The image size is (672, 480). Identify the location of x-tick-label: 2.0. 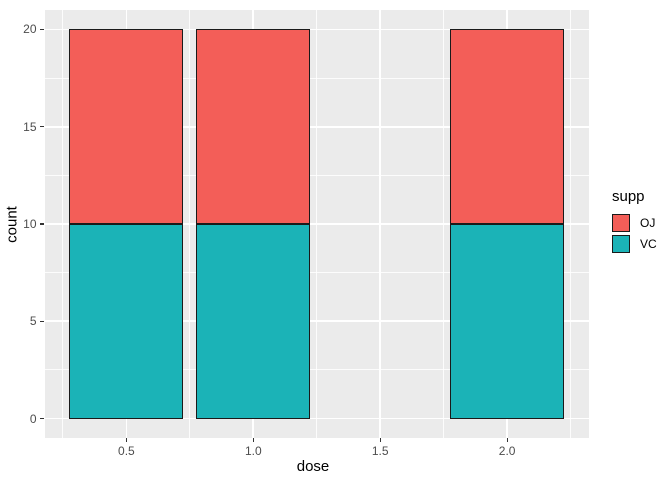
(507, 451).